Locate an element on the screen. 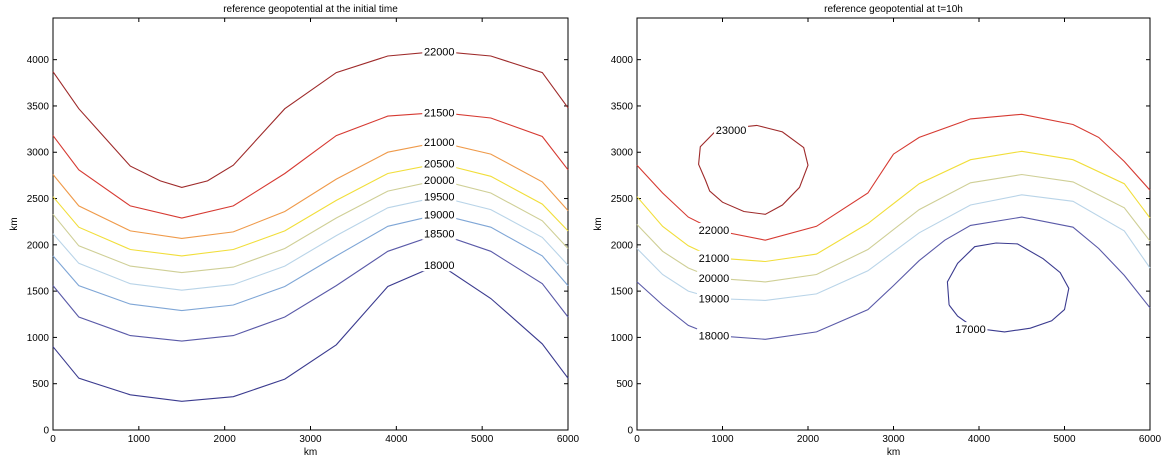 Image resolution: width=1171 pixels, height=463 pixels. contour-label-19500: 19500 is located at coordinates (439, 198).